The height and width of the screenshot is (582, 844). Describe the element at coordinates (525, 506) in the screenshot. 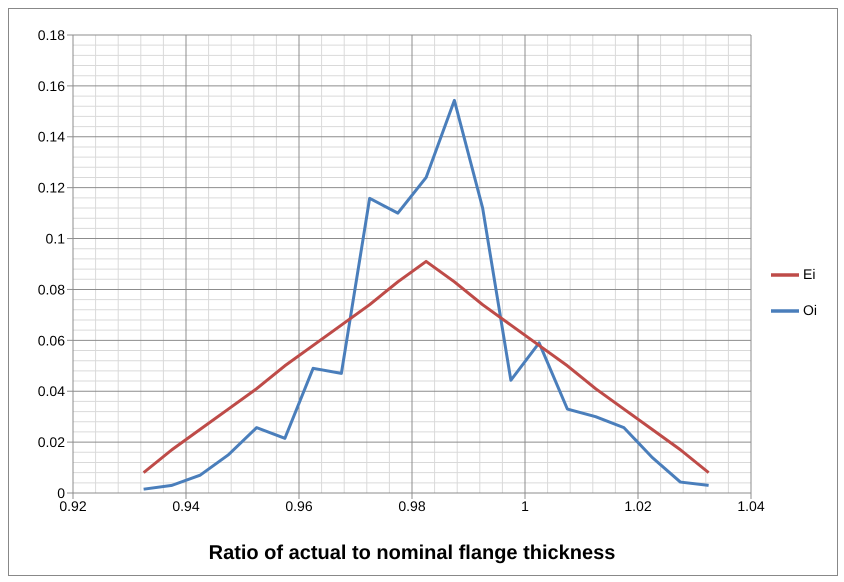

I see `x-tick-label: 1` at that location.